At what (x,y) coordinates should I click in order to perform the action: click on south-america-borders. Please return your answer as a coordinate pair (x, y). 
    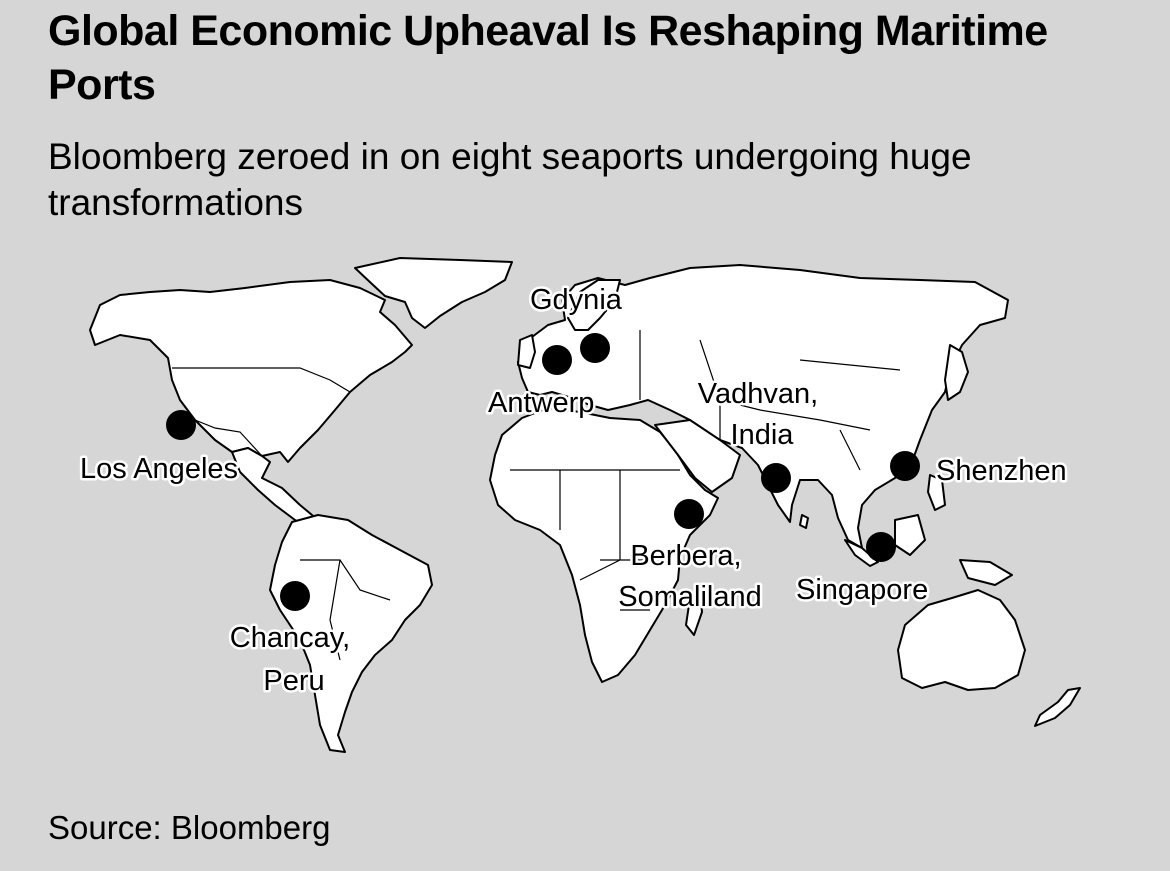
    Looking at the image, I should click on (345, 610).